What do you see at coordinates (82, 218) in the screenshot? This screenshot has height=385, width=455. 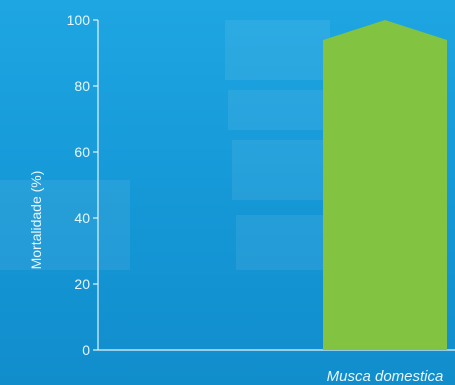 I see `y-tick-label: 40` at bounding box center [82, 218].